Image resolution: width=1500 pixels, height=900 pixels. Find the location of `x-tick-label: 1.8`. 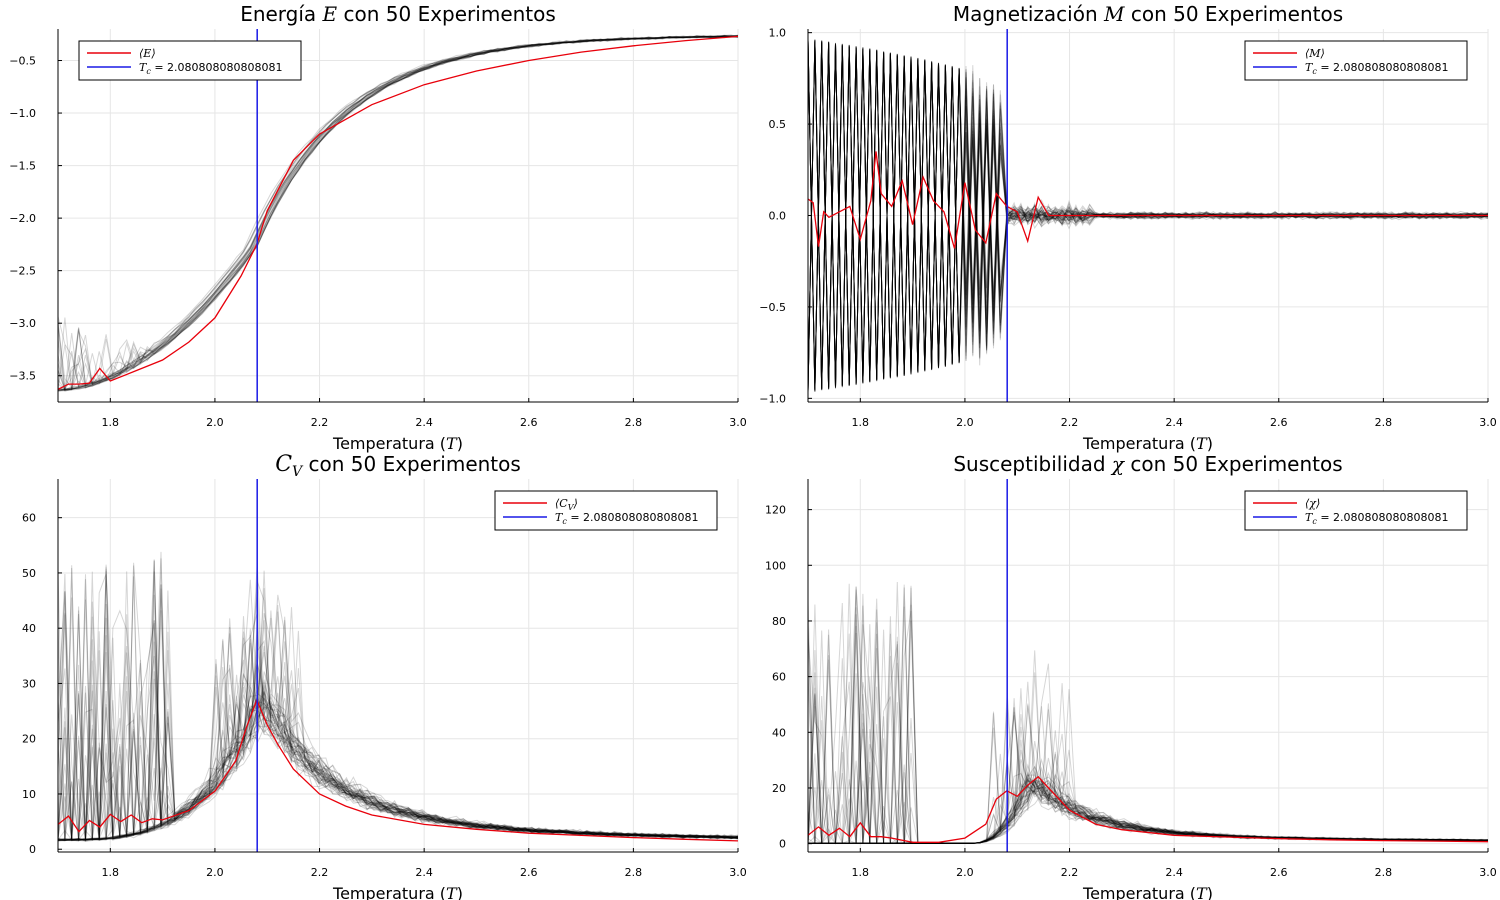

x-tick-label: 1.8 is located at coordinates (861, 872).